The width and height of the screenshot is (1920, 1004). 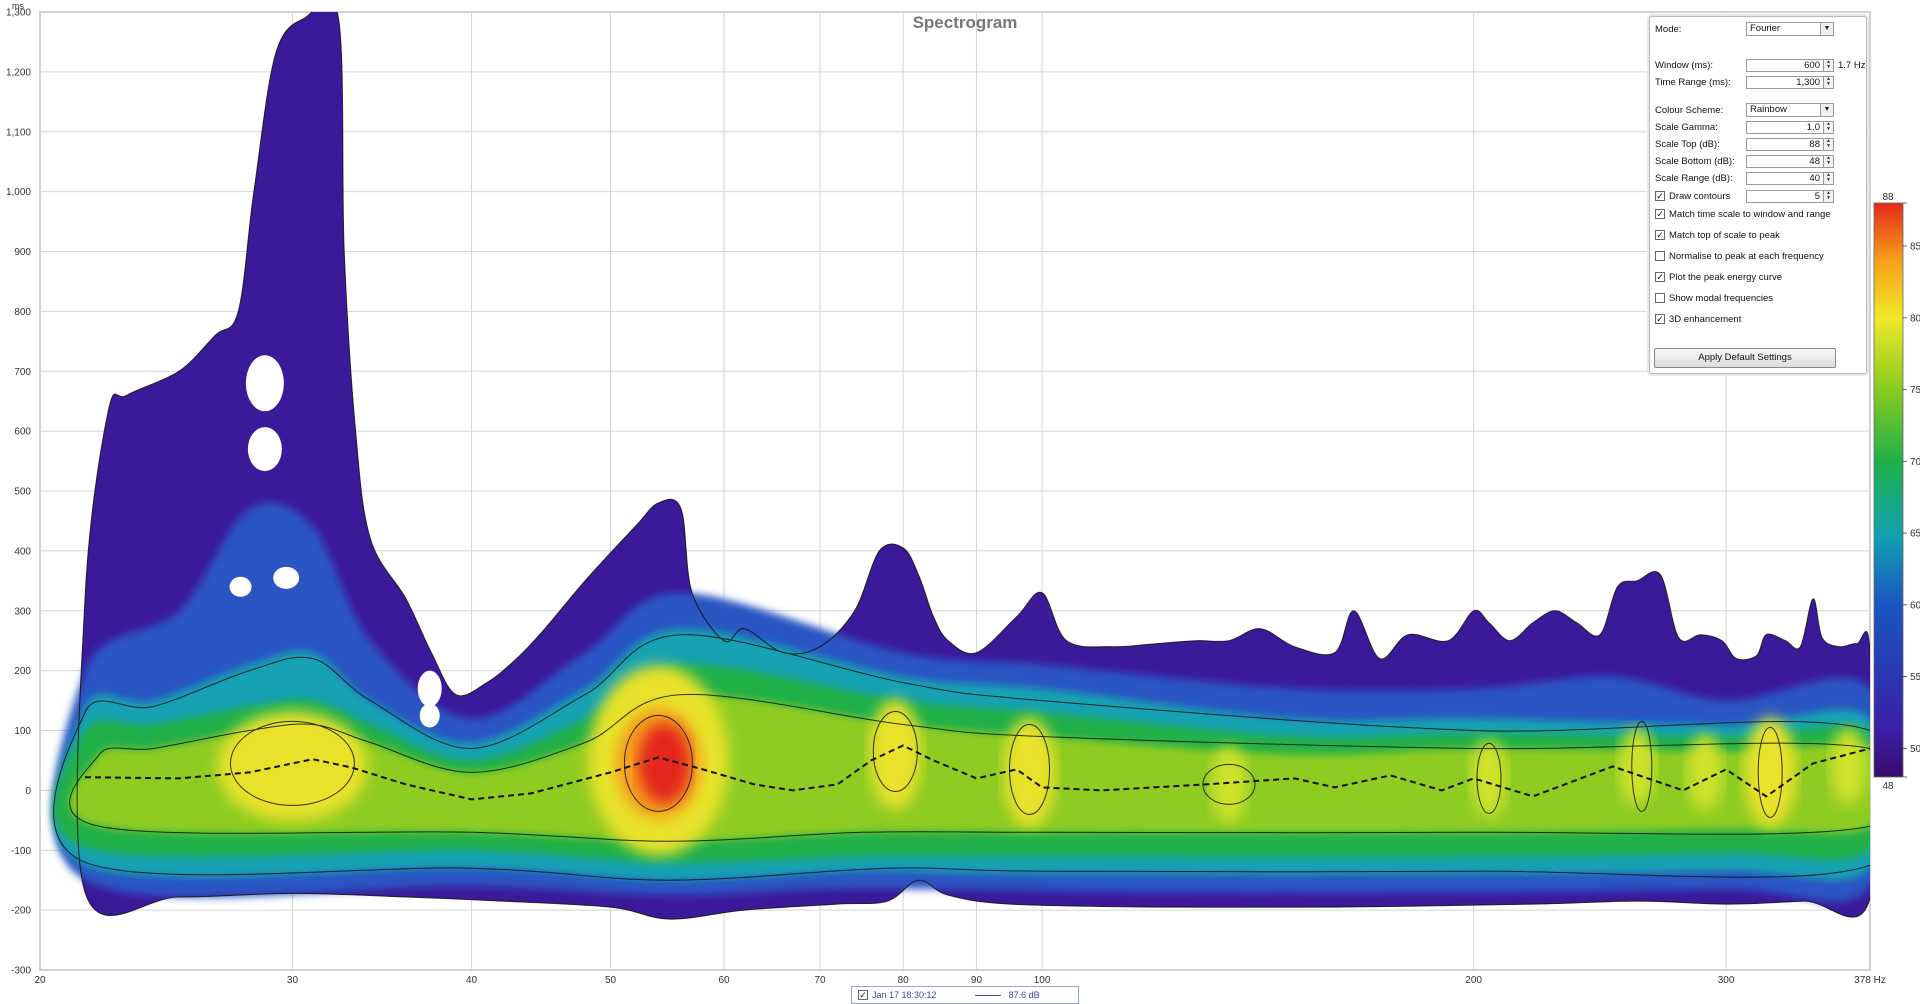 I want to click on y-tick-label: 1,300, so click(x=18, y=13).